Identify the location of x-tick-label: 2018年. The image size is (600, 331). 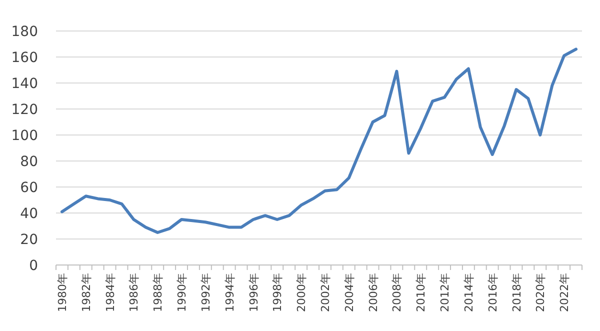
(517, 292).